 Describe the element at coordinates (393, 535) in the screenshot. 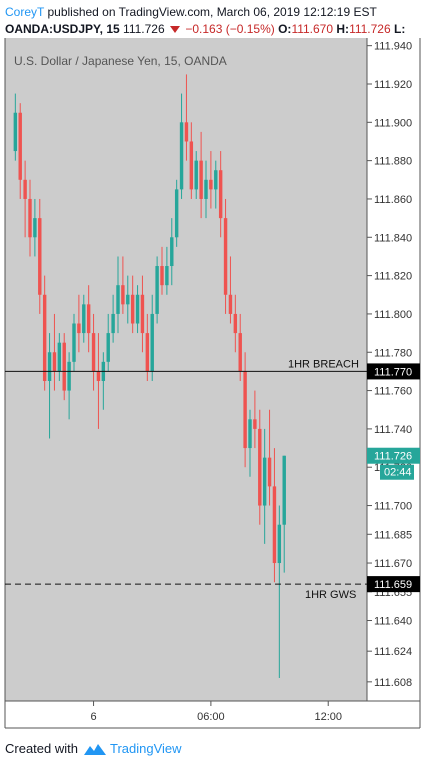

I see `y-tick-label: 111.685` at that location.